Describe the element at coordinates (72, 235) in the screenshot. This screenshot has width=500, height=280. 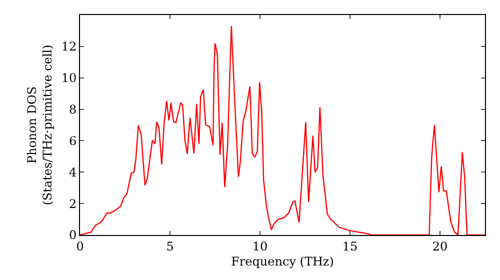
I see `y-tick-label: 0` at that location.